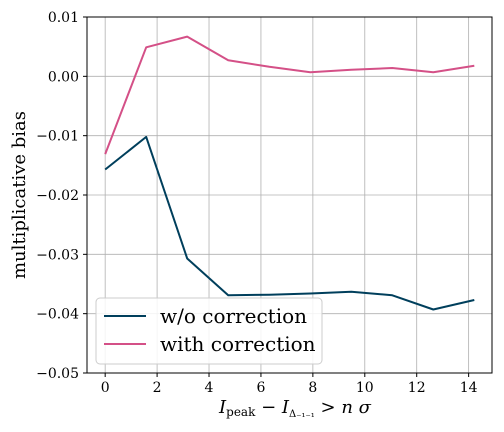 Image resolution: width=504 pixels, height=432 pixels. I want to click on y-tick-label: −0.05, so click(57, 374).